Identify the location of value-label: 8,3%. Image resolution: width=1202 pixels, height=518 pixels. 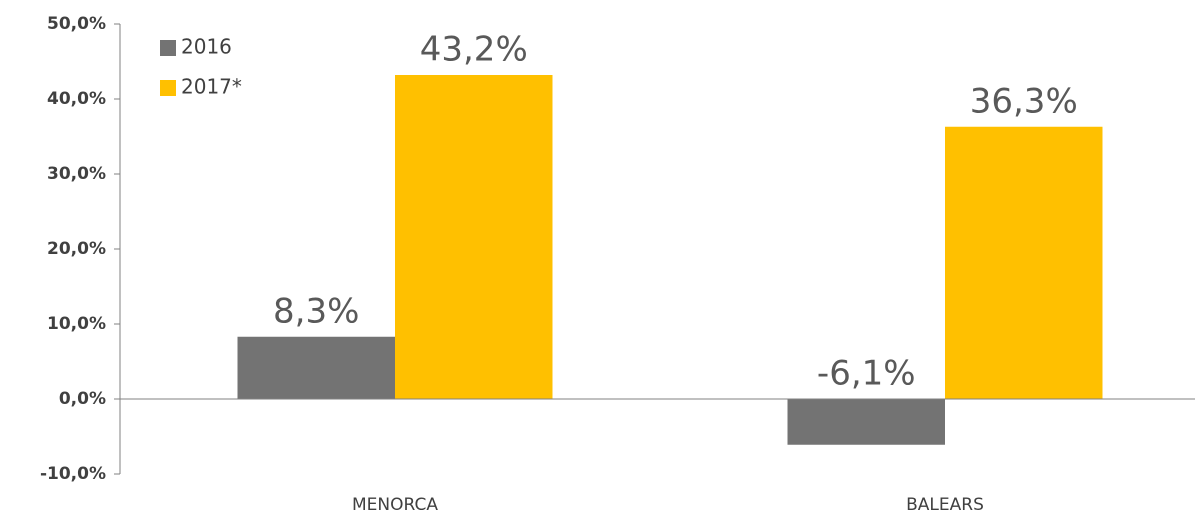
(316, 311).